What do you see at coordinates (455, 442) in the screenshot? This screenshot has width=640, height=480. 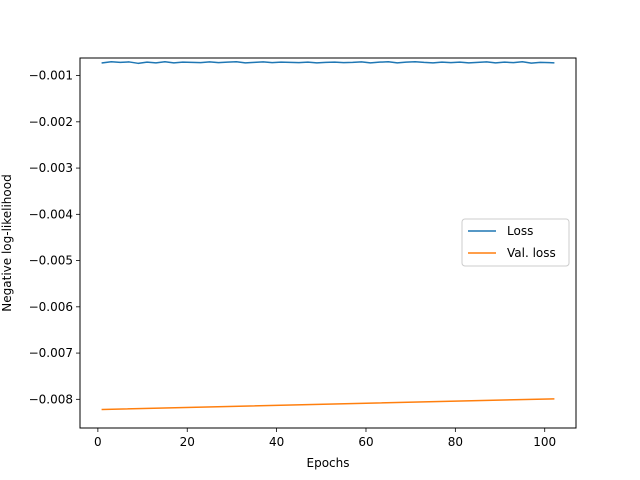 I see `x-tick-label: 80` at bounding box center [455, 442].